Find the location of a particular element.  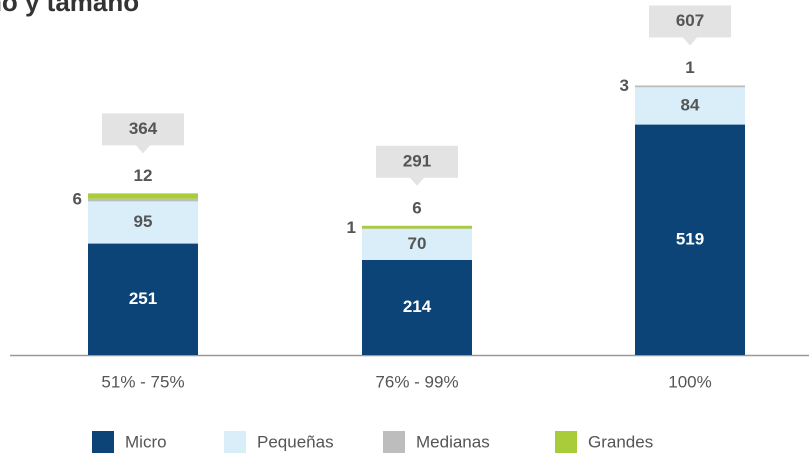

total-label: 607 is located at coordinates (690, 20).